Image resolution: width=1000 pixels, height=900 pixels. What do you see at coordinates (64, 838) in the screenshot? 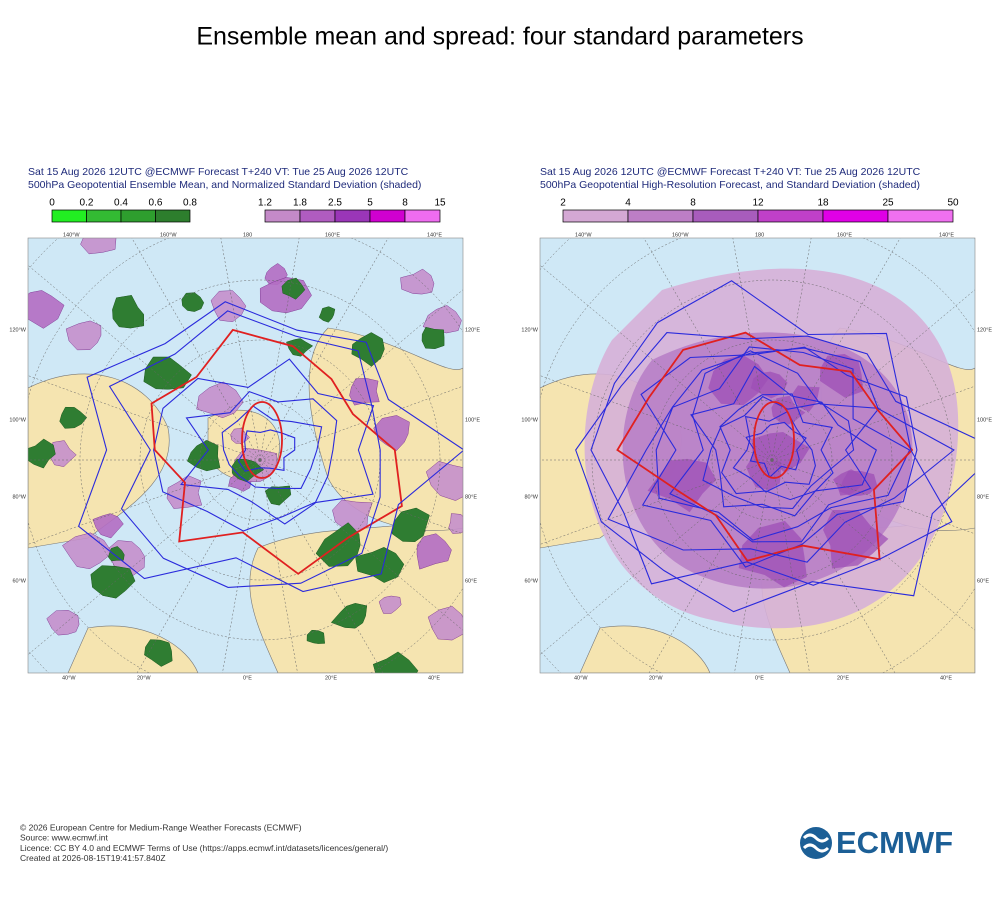
I see `footer-line: Source: www.ecmwf.int` at bounding box center [64, 838].